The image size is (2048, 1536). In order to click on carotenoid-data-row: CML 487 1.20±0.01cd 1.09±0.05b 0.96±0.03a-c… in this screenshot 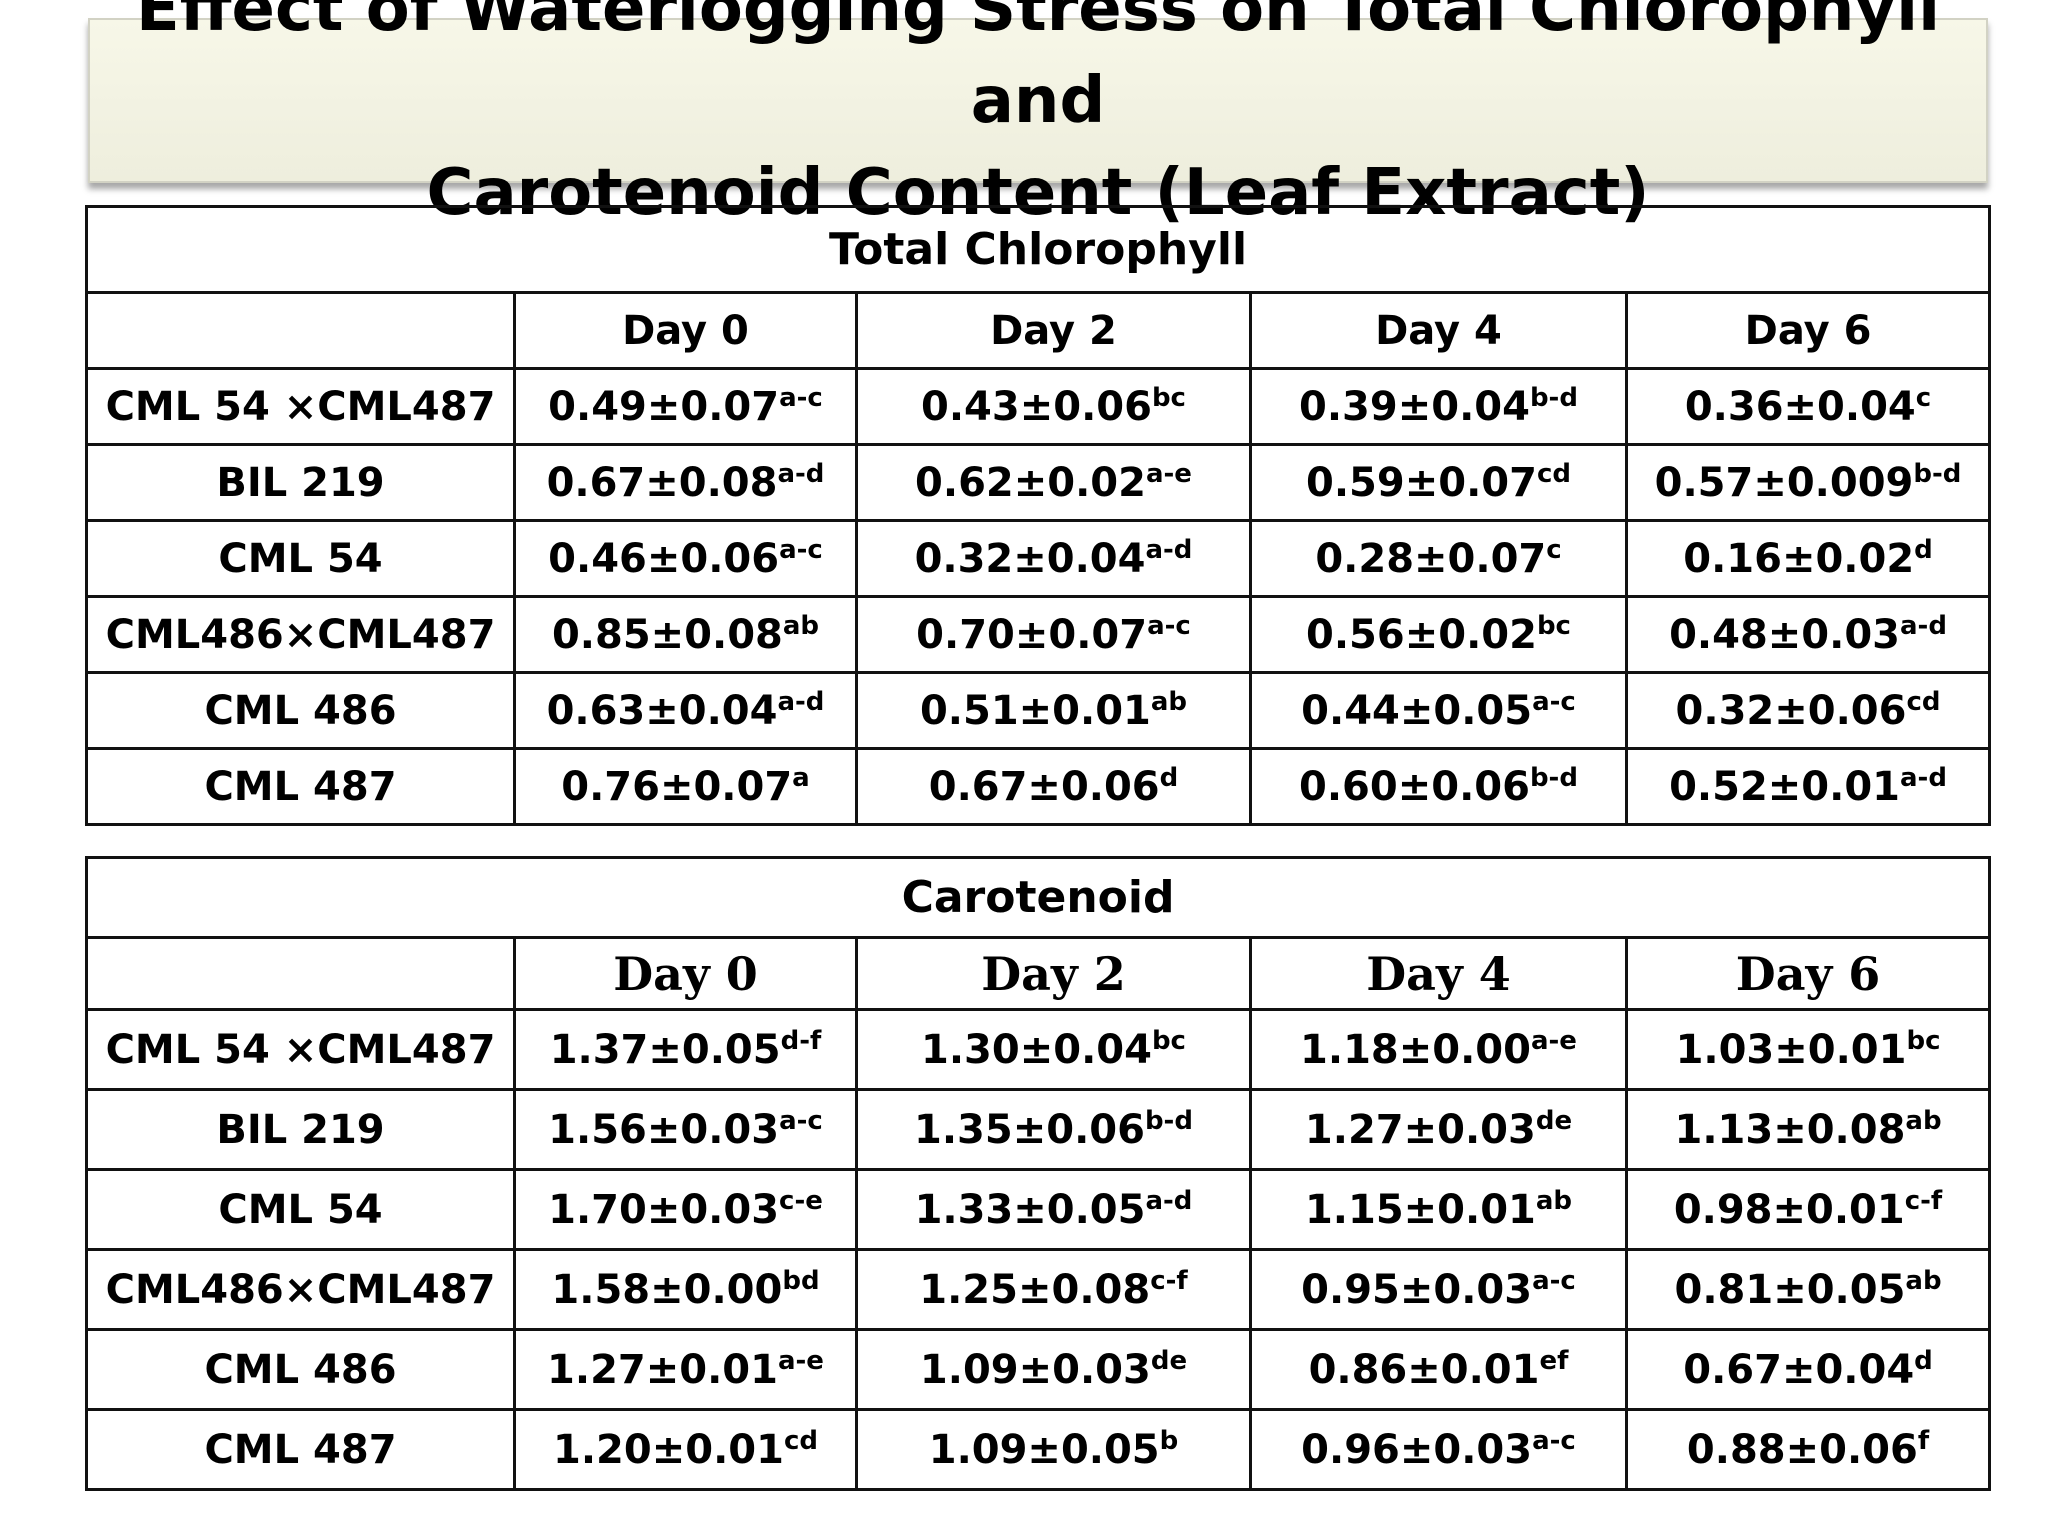, I will do `click(1038, 1449)`.